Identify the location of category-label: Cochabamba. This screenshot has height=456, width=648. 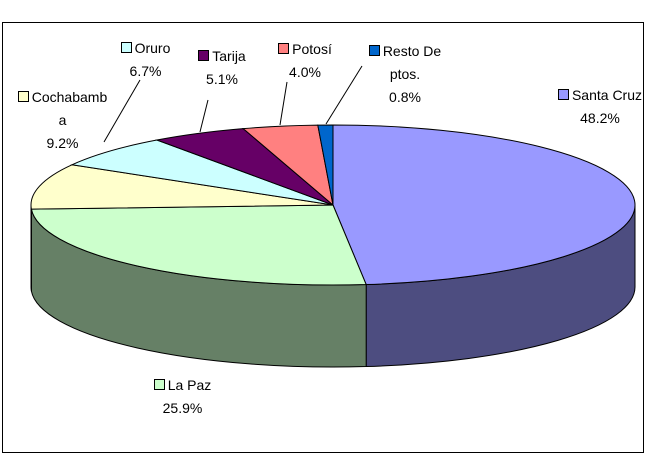
(69, 108).